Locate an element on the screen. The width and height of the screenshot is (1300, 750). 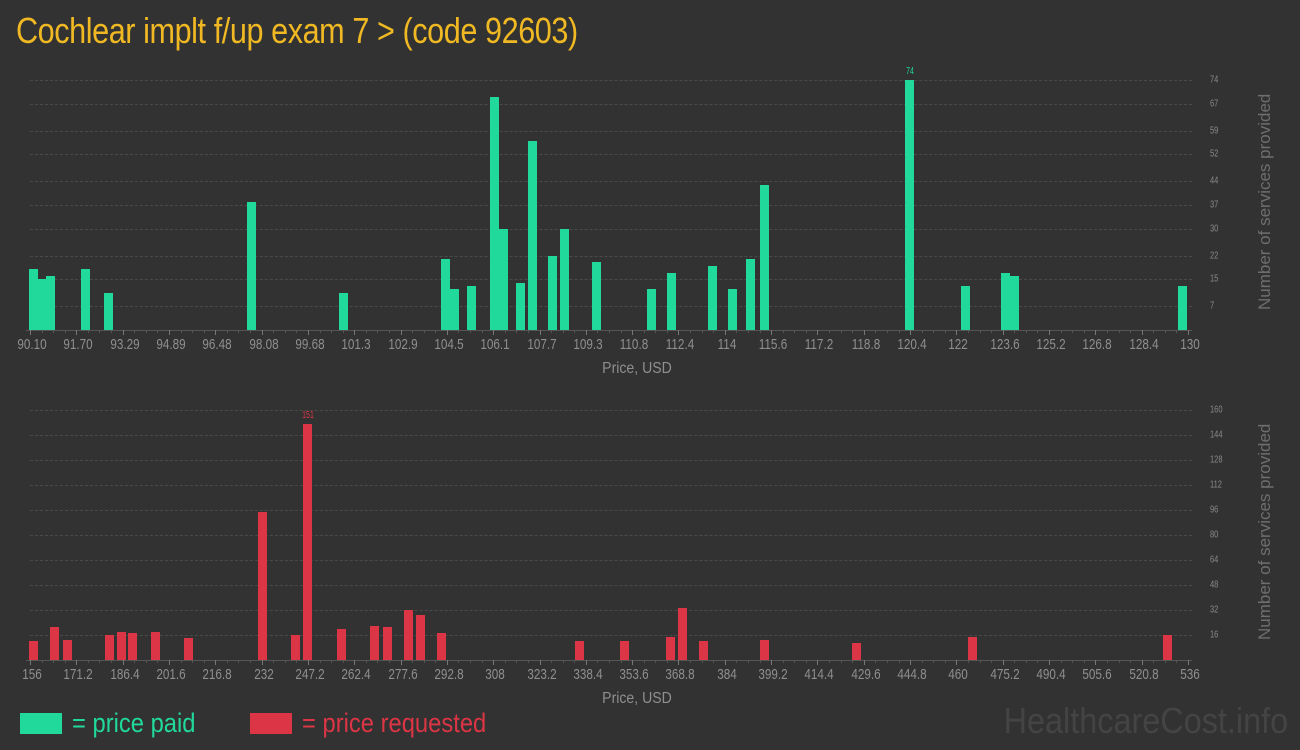
x-tick-label: 323.2 is located at coordinates (541, 674).